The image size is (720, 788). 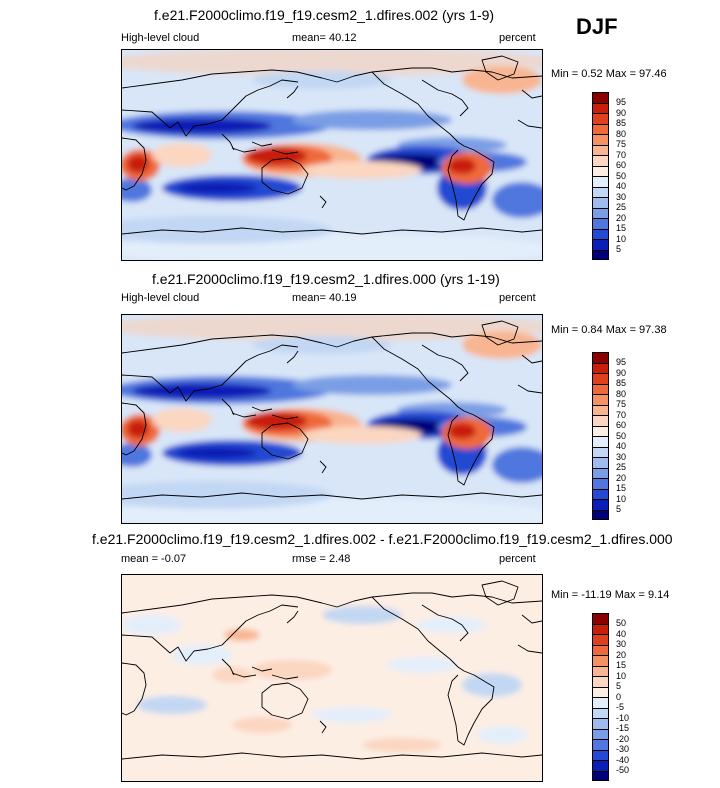 What do you see at coordinates (620, 707) in the screenshot?
I see `colorbar-tick-label: -5` at bounding box center [620, 707].